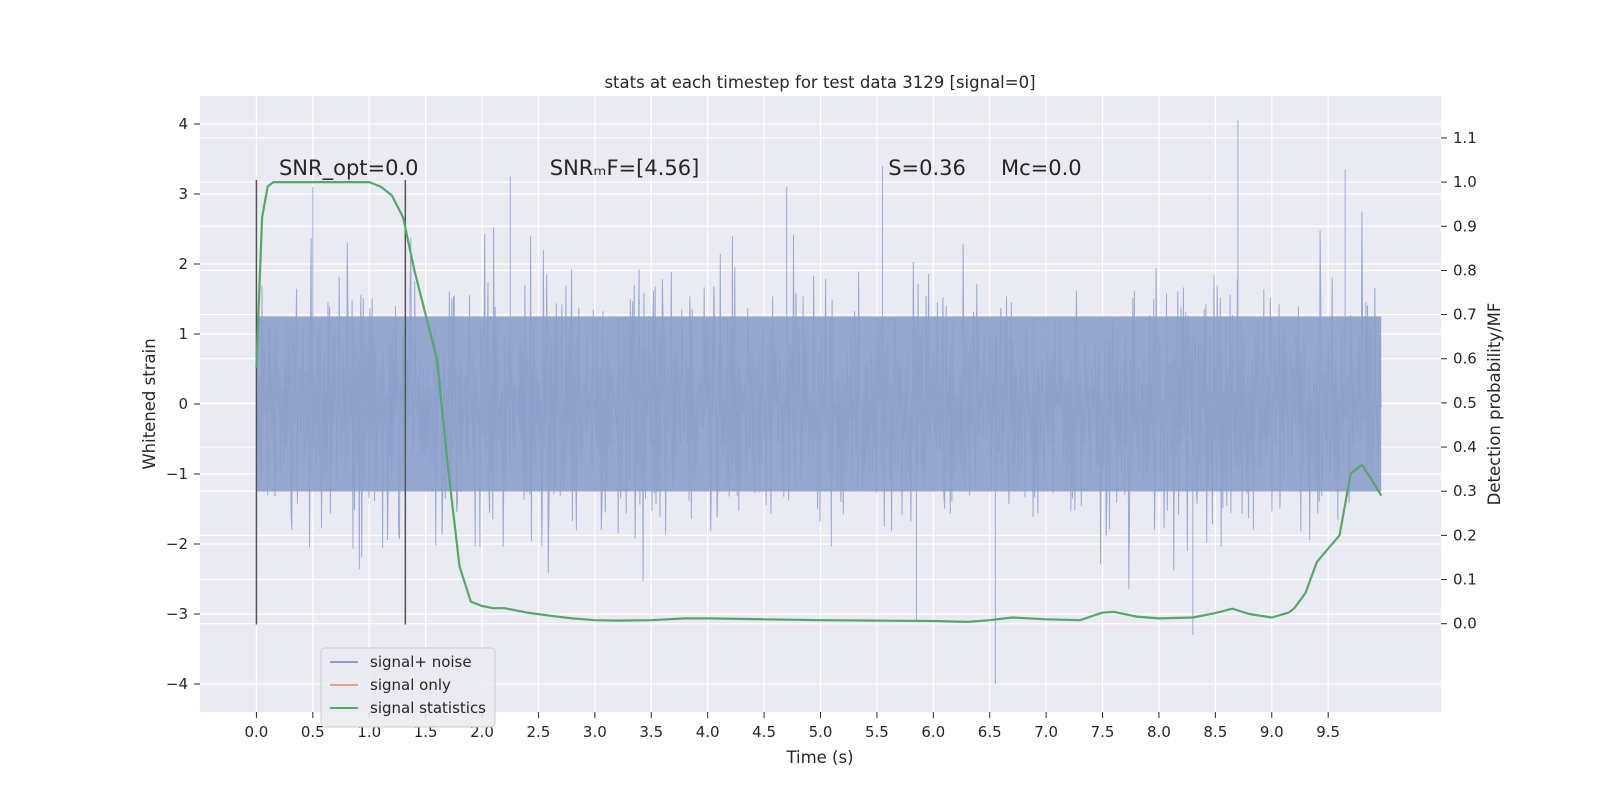 The height and width of the screenshot is (800, 1600). Describe the element at coordinates (331, 402) in the screenshot. I see `vertical-markers` at that location.